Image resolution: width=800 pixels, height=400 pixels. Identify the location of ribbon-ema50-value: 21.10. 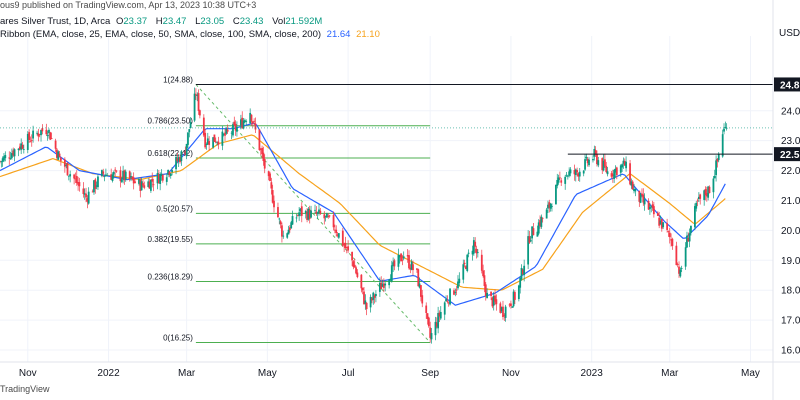
(368, 34).